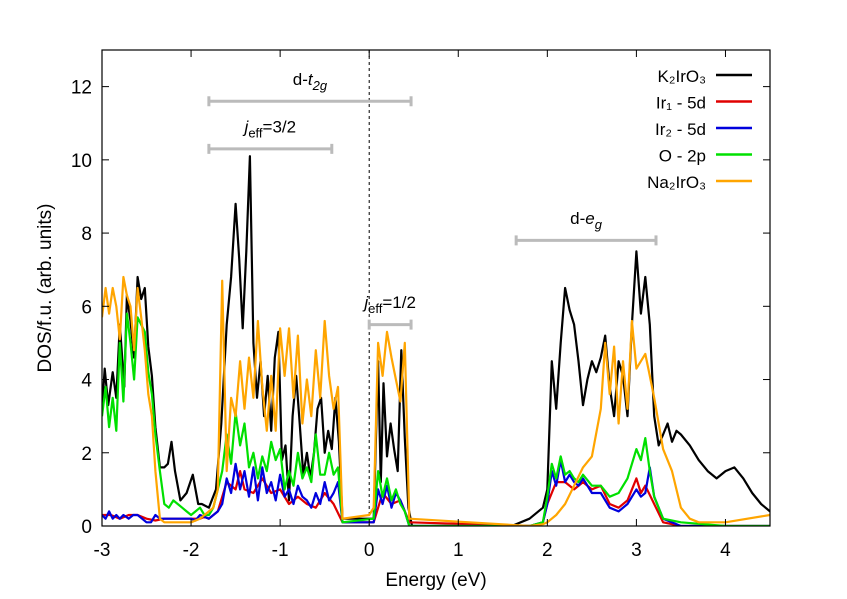 The image size is (847, 599). What do you see at coordinates (86, 381) in the screenshot?
I see `y-tick-label: 4` at bounding box center [86, 381].